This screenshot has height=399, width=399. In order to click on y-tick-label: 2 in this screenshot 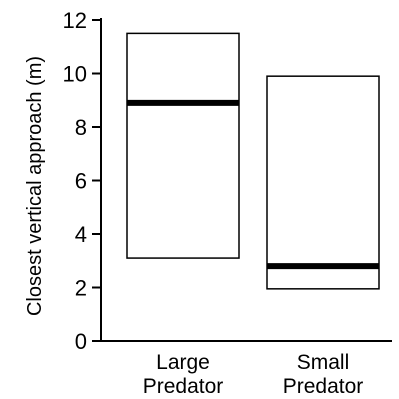, I will do `click(81, 288)`.